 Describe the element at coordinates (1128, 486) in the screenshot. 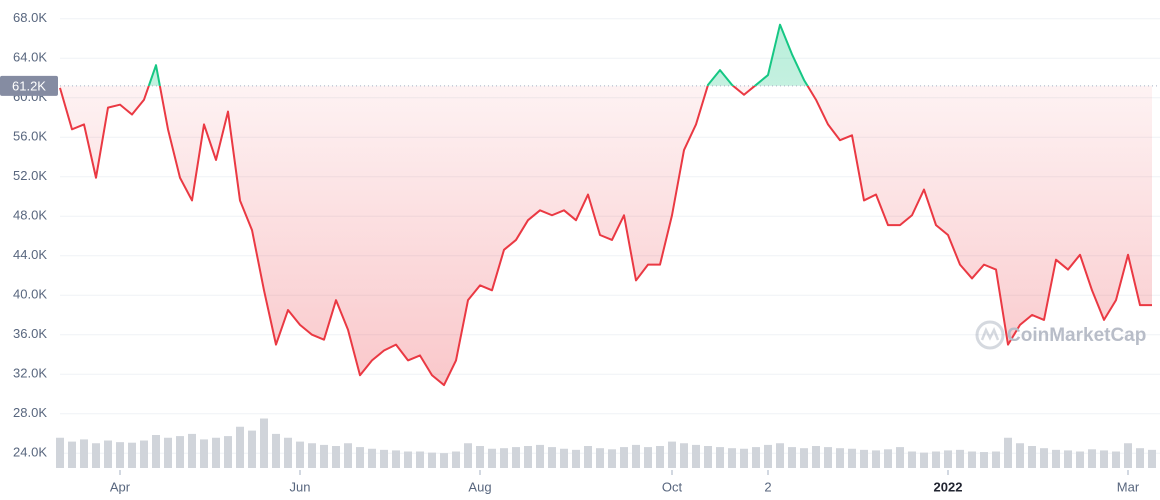

I see `x-tick-label: Mar` at that location.